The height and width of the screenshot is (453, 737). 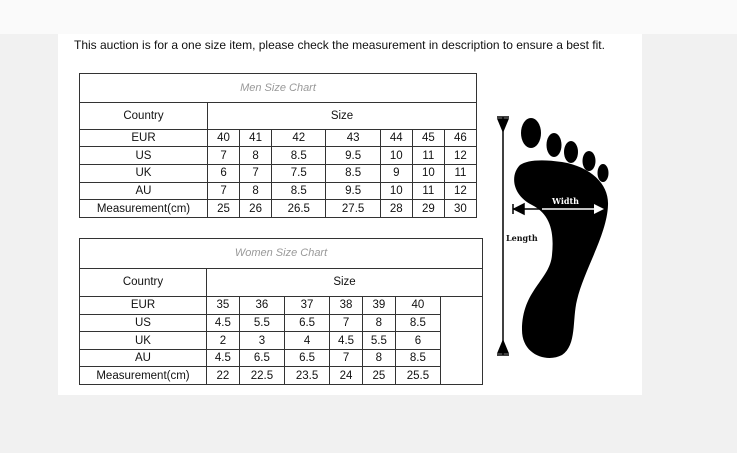 I want to click on length-label: Length, so click(x=522, y=238).